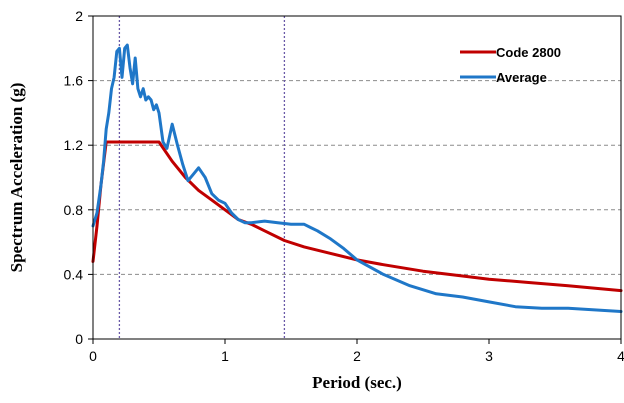  What do you see at coordinates (16, 178) in the screenshot?
I see `y-axis-label: Spectrum Acceleration (g)` at bounding box center [16, 178].